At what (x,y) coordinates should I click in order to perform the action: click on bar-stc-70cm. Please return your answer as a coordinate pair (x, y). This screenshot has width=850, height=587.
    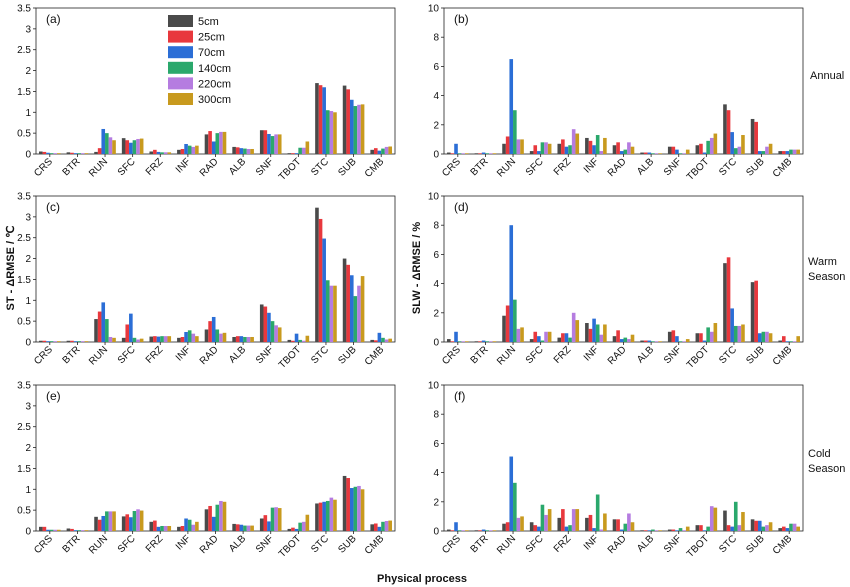
    Looking at the image, I should click on (732, 528).